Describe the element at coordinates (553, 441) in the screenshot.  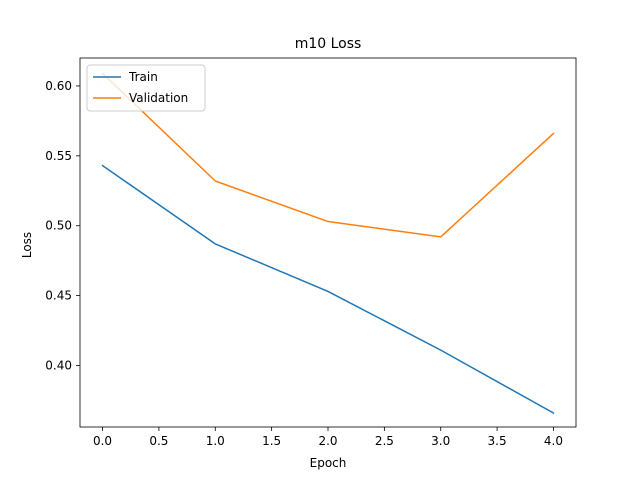
I see `x-tick-label: 4.0` at that location.